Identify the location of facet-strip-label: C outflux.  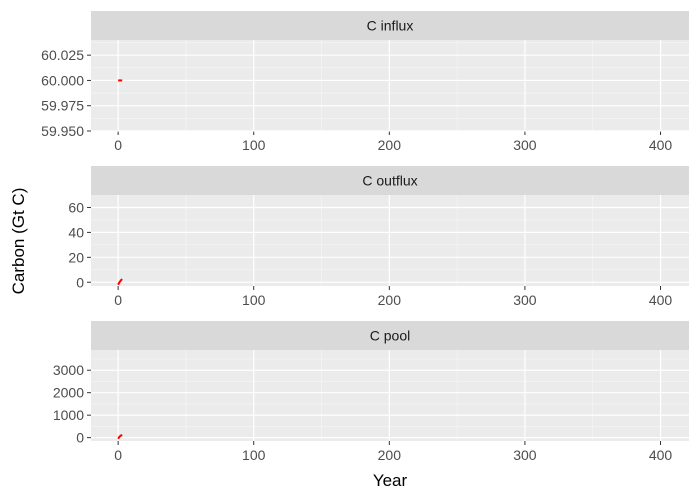
(389, 181).